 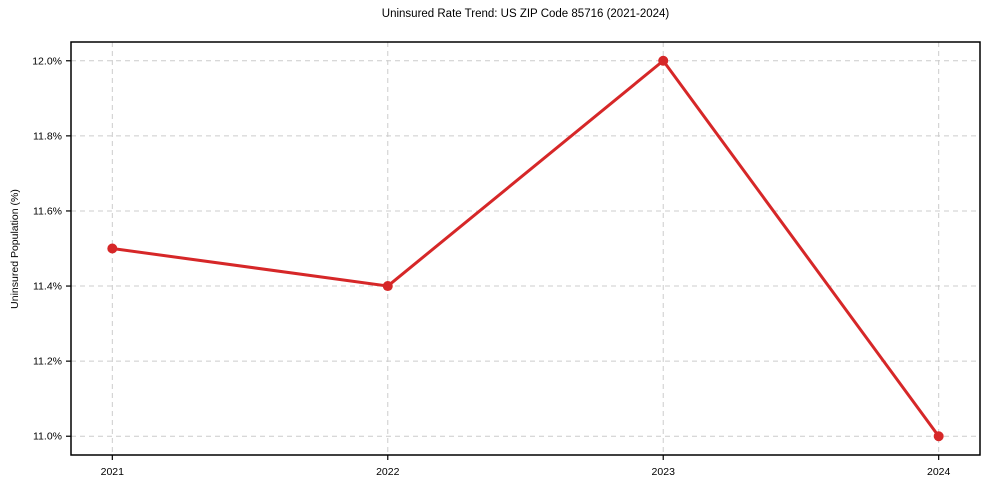 What do you see at coordinates (47, 136) in the screenshot?
I see `y-tick-label: 11.8%` at bounding box center [47, 136].